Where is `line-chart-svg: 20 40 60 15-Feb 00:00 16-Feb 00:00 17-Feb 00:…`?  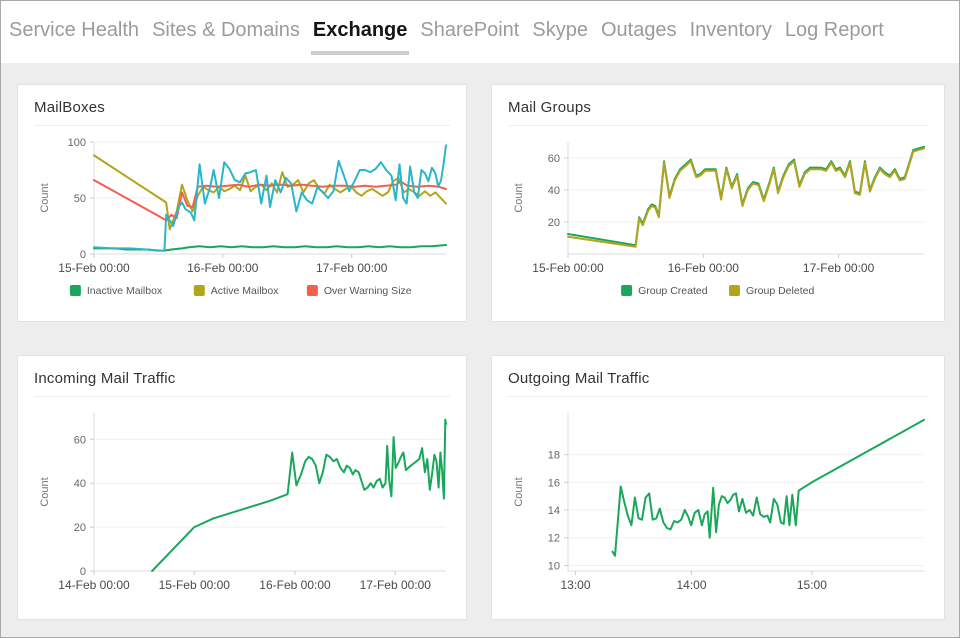 line-chart-svg: 20 40 60 15-Feb 00:00 16-Feb 00:00 17-Feb 00:… is located at coordinates (719, 219).